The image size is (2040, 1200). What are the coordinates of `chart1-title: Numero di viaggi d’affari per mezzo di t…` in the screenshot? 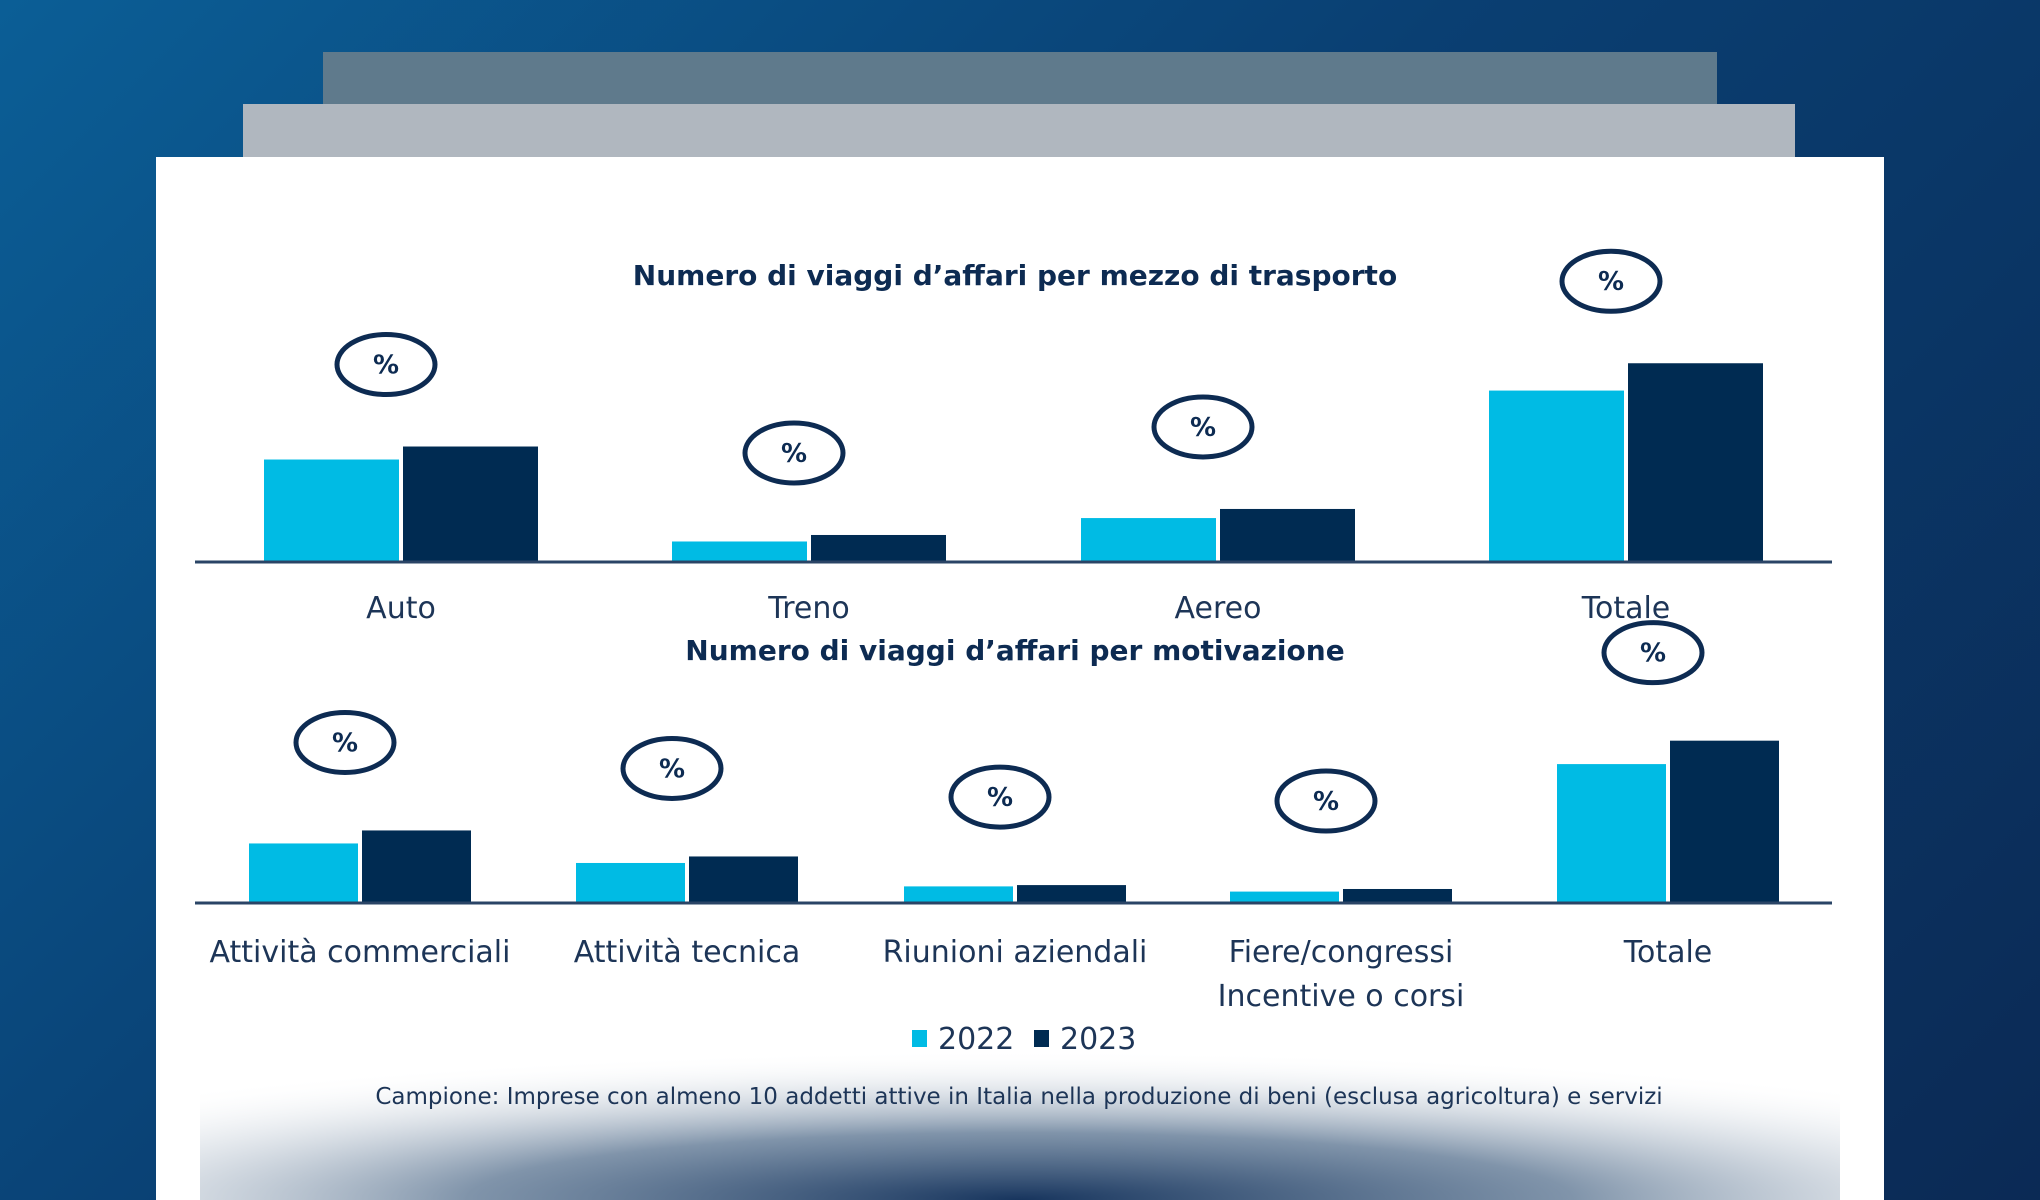 It's located at (1015, 275).